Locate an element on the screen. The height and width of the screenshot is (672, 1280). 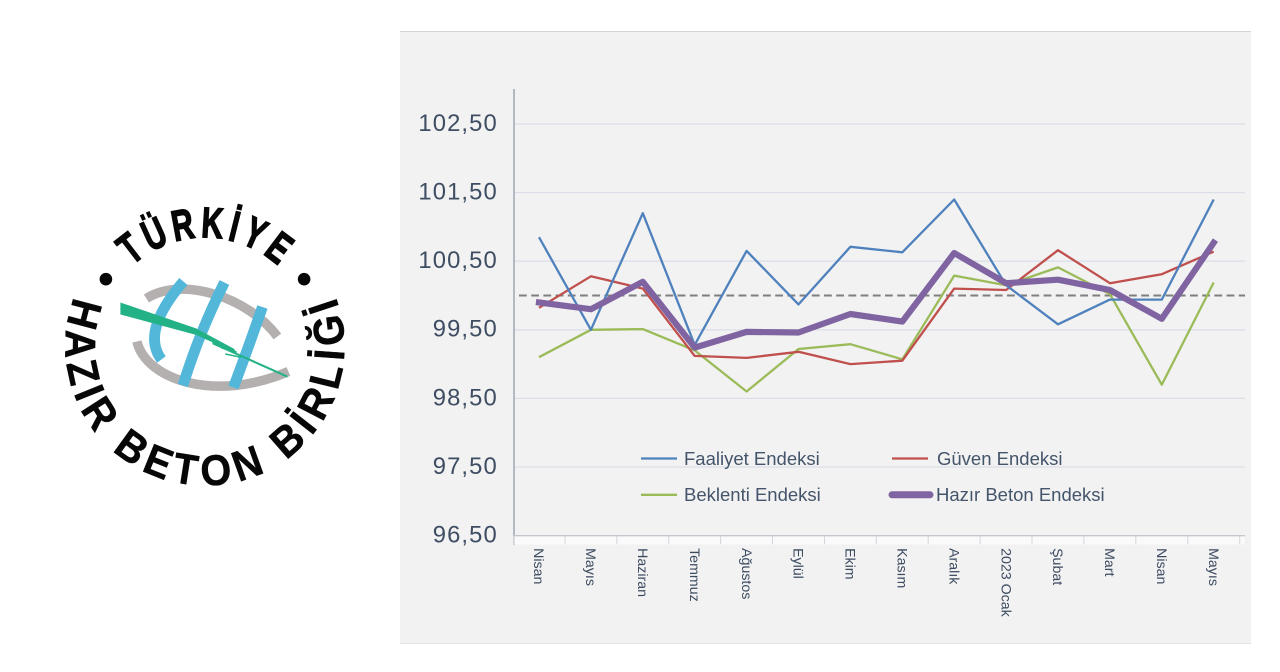
svg-text: 98,50 is located at coordinates (465, 397).